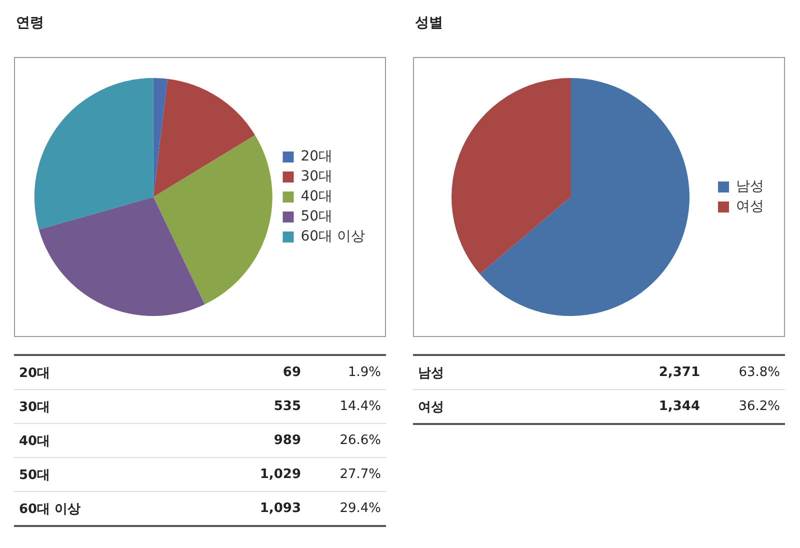  What do you see at coordinates (316, 176) in the screenshot?
I see `legend-label: 30대` at bounding box center [316, 176].